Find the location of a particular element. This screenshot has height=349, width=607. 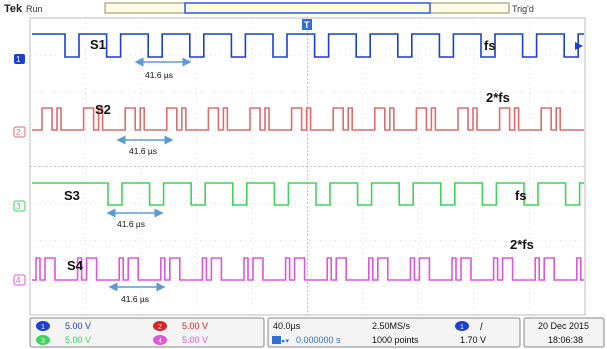

freq-label-s4: 2*fs is located at coordinates (522, 244).